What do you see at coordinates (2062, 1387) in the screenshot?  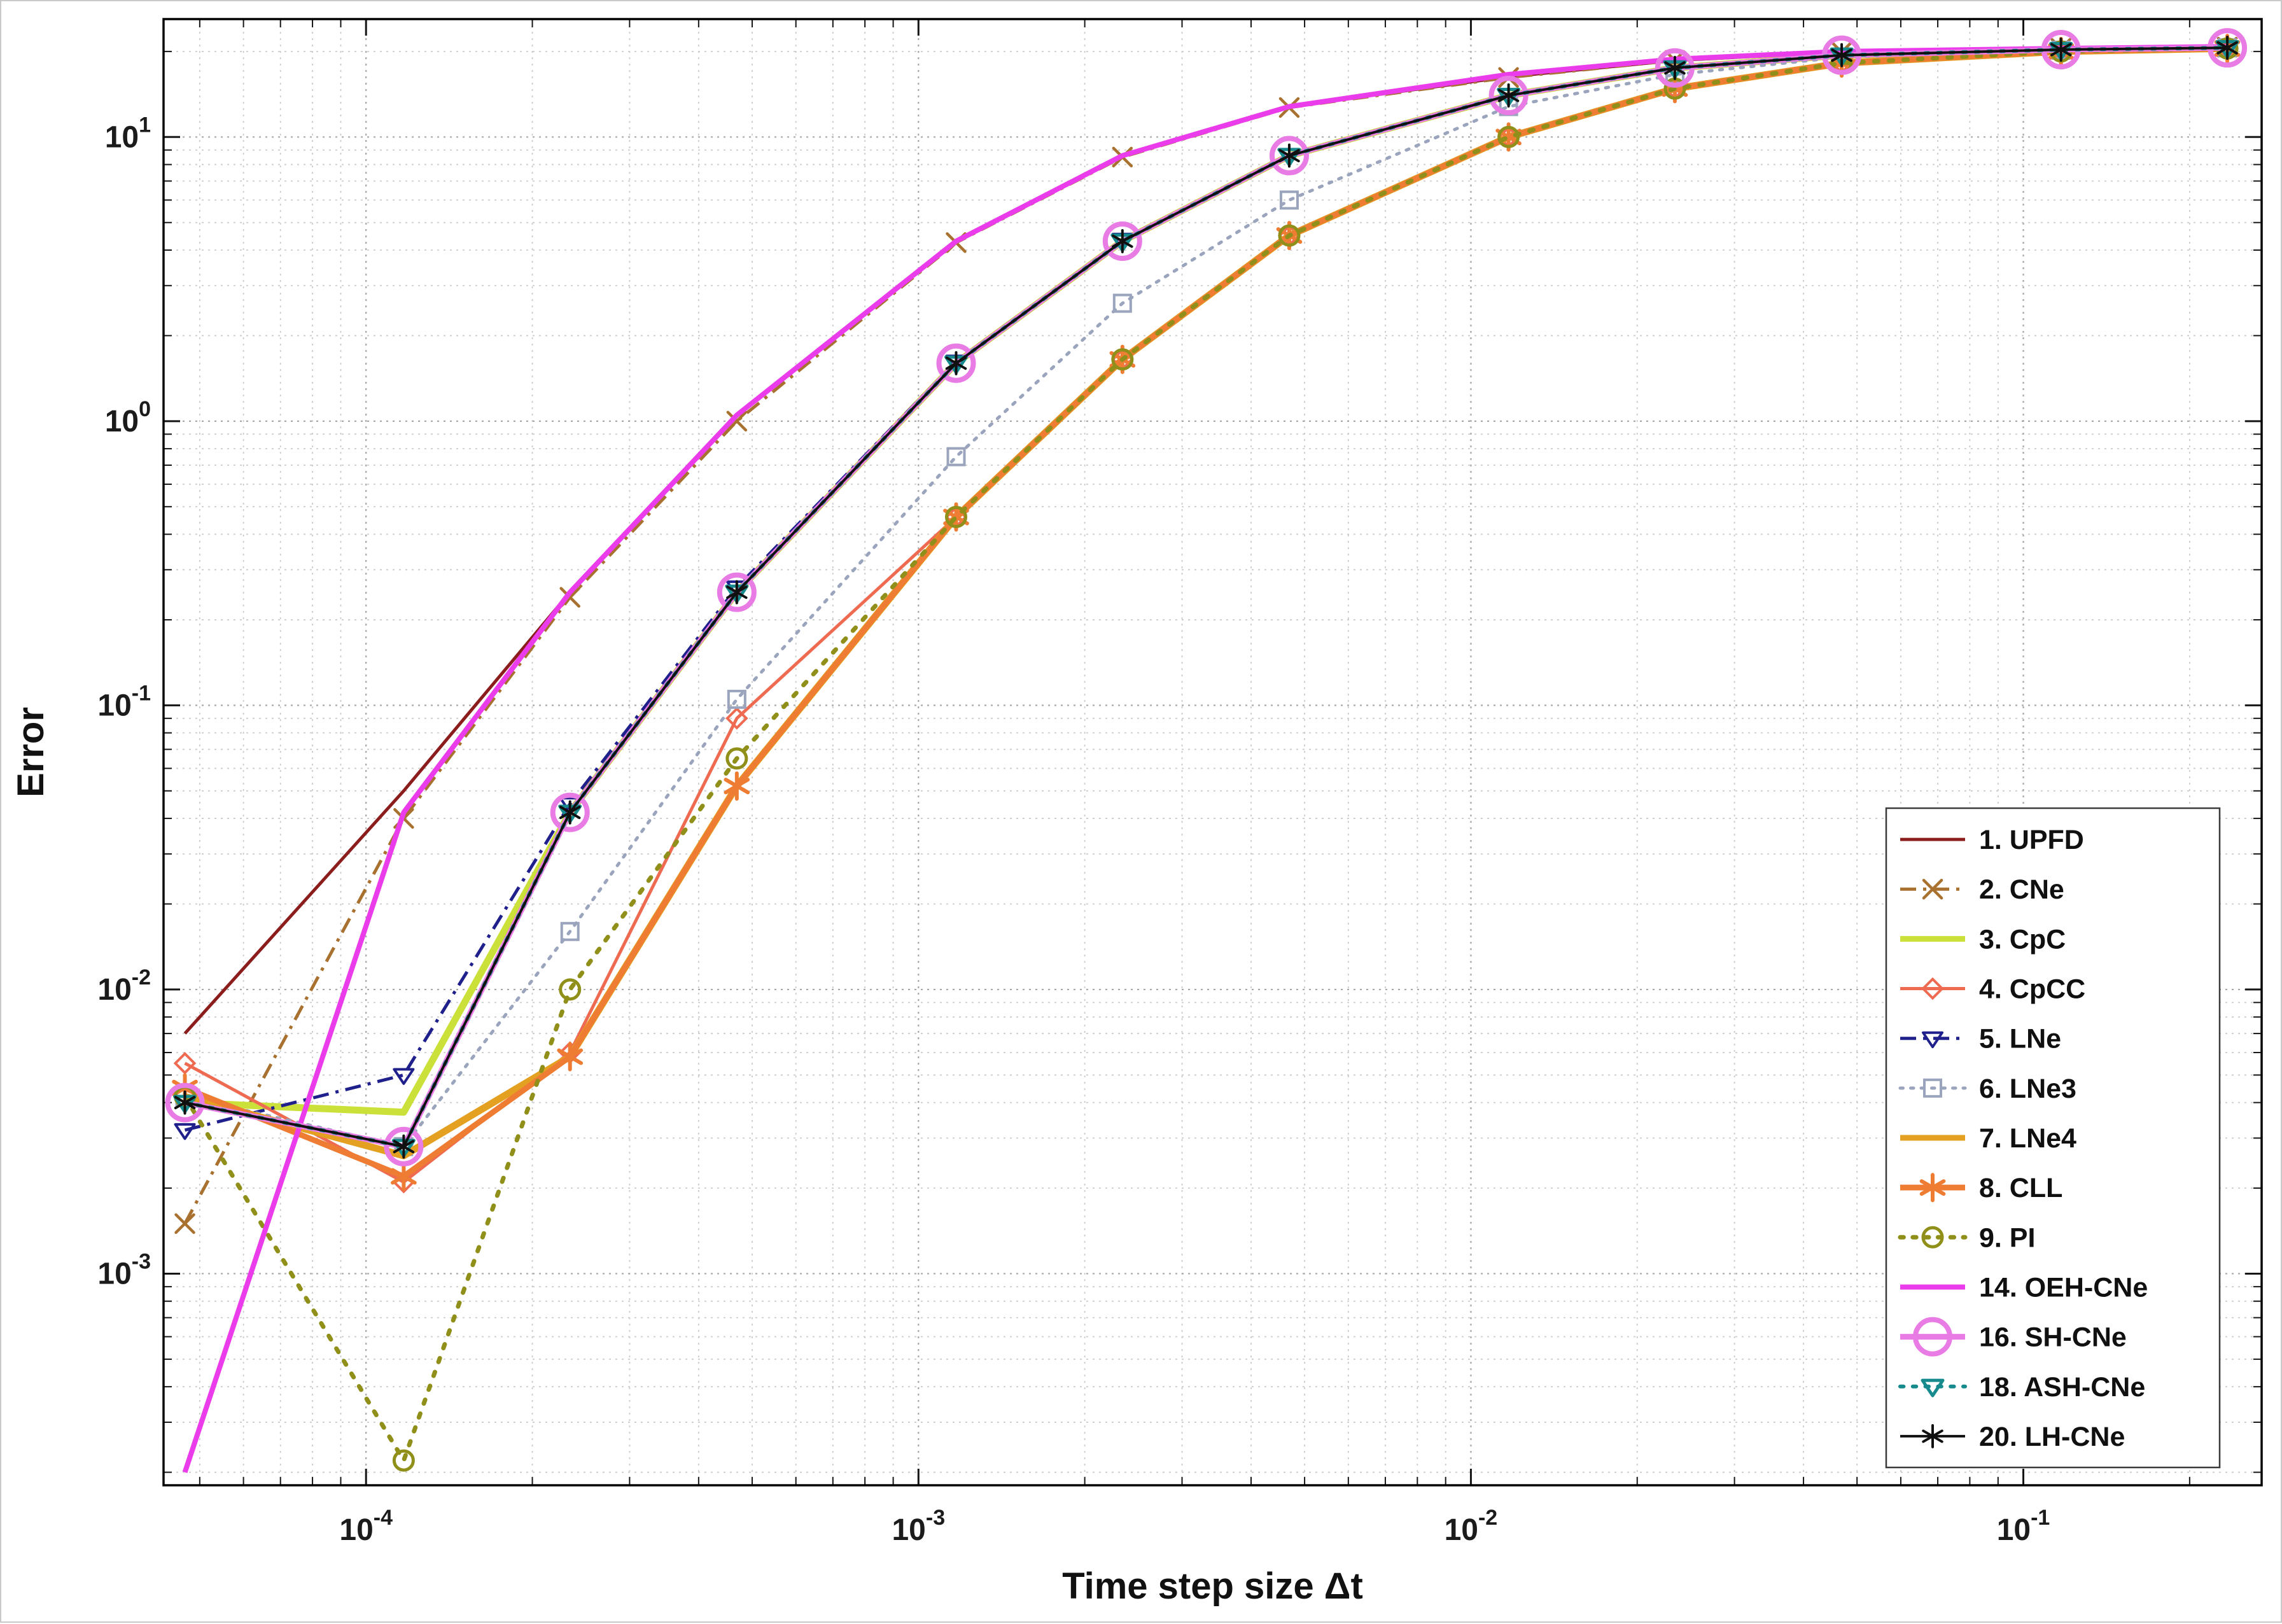 I see `legend-label: 18. ASH-CNe` at bounding box center [2062, 1387].